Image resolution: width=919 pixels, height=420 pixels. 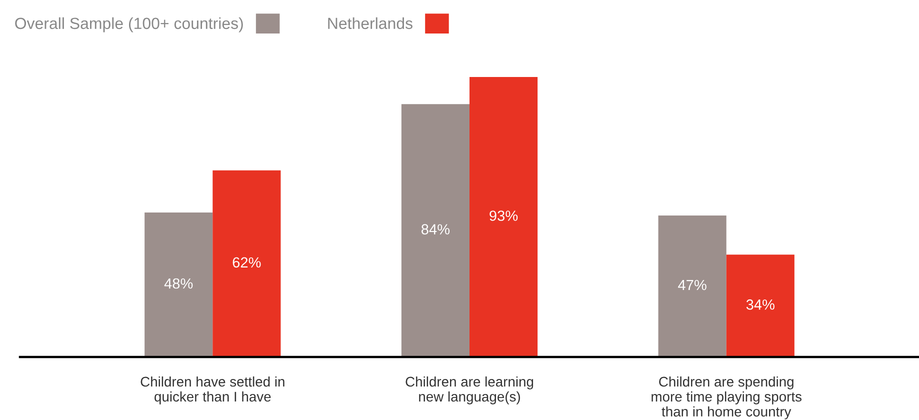 I want to click on x-tick-label: Children are learning new language(s), so click(x=470, y=390).